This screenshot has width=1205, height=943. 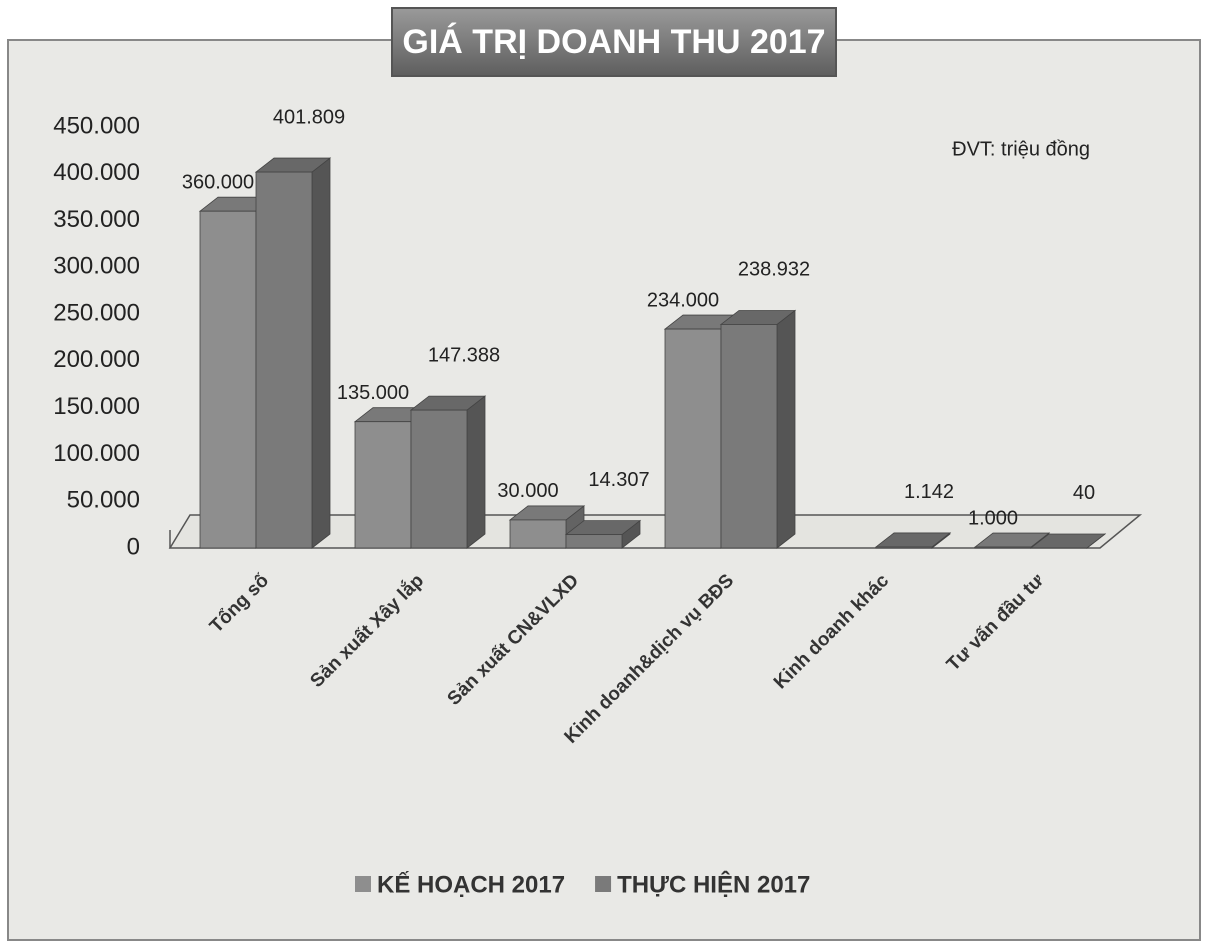 What do you see at coordinates (993, 518) in the screenshot?
I see `data-label: 1.000` at bounding box center [993, 518].